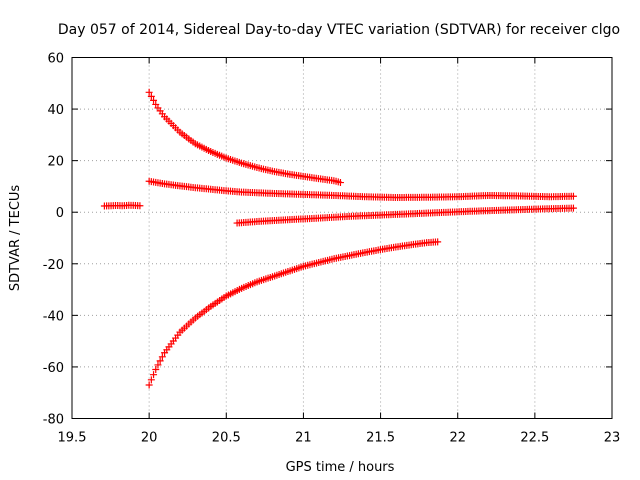 The image size is (640, 480). Describe the element at coordinates (53, 316) in the screenshot. I see `y-tick-label: -40` at that location.